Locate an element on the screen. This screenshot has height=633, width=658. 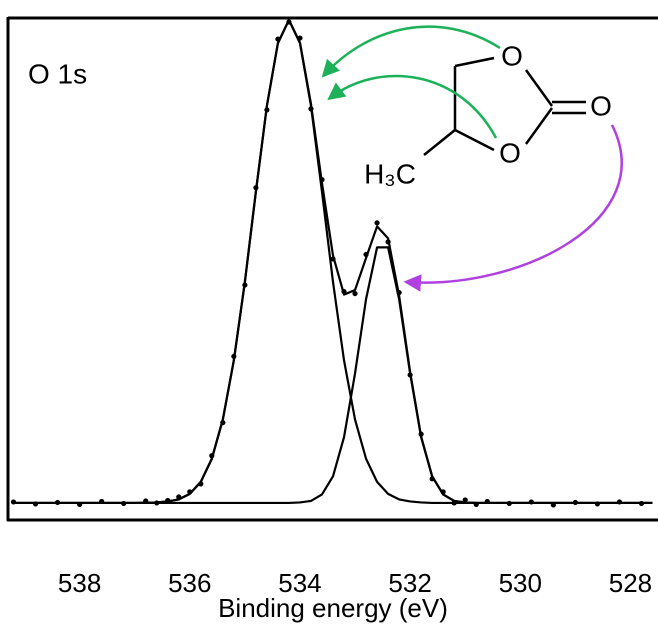
x-tick-label: 530 is located at coordinates (520, 583).